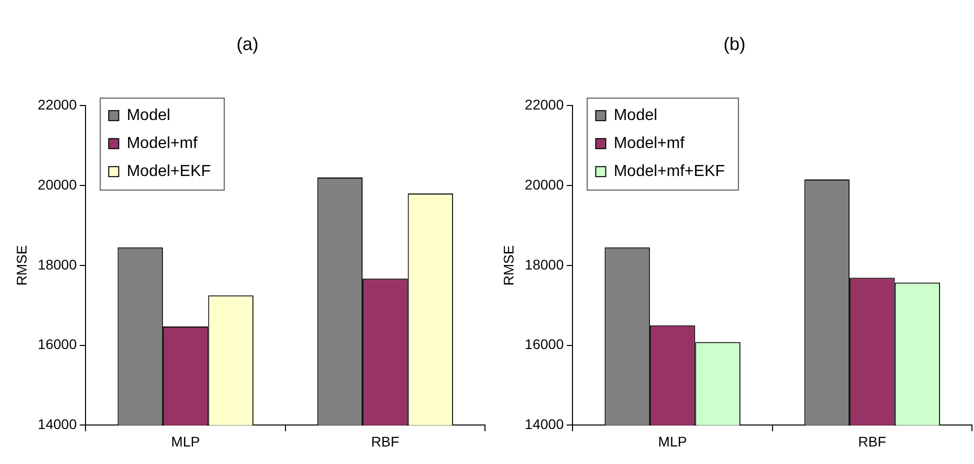 This screenshot has width=974, height=464. What do you see at coordinates (247, 44) in the screenshot?
I see `chart-title: (a)` at bounding box center [247, 44].